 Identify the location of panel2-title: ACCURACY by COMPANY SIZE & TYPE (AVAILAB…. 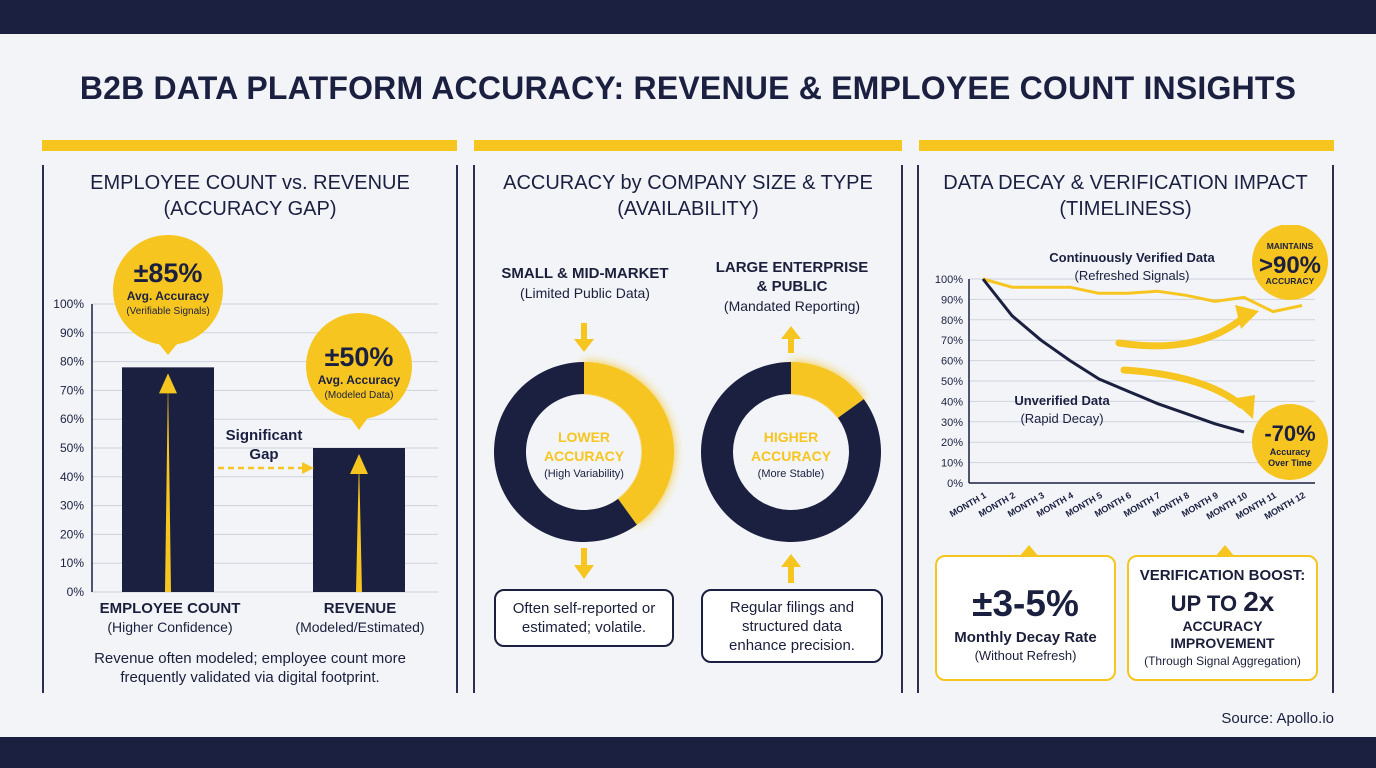
(688, 196).